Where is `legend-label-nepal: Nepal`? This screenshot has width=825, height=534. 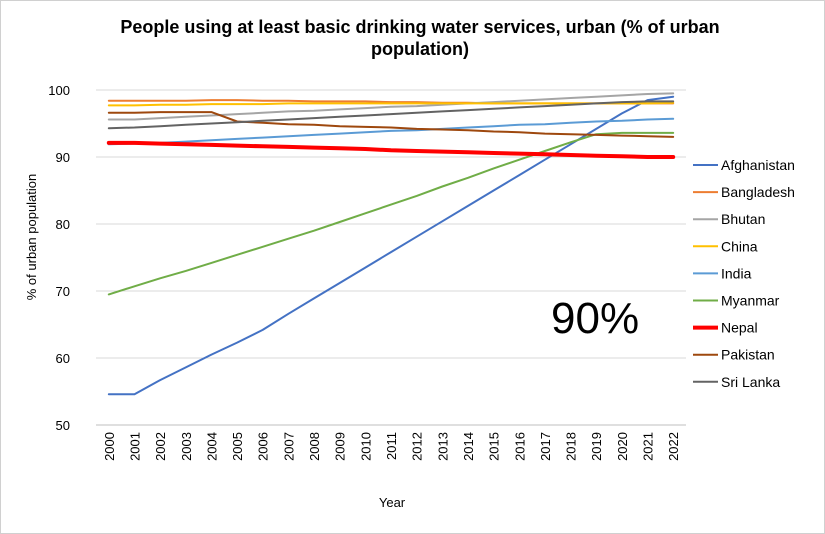 legend-label-nepal: Nepal is located at coordinates (739, 328).